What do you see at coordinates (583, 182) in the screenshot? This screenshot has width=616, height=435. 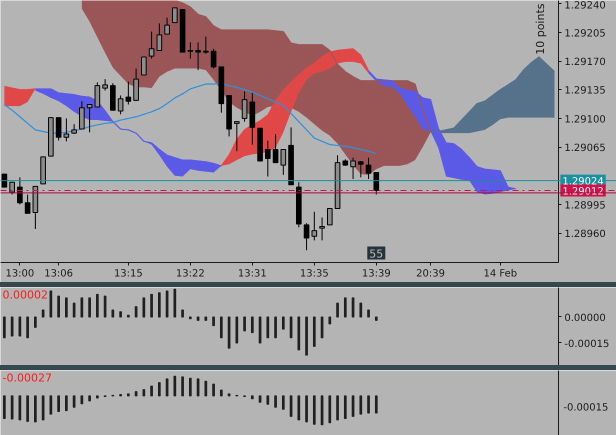 I see `ref-line-label: 1.29024` at bounding box center [583, 182].